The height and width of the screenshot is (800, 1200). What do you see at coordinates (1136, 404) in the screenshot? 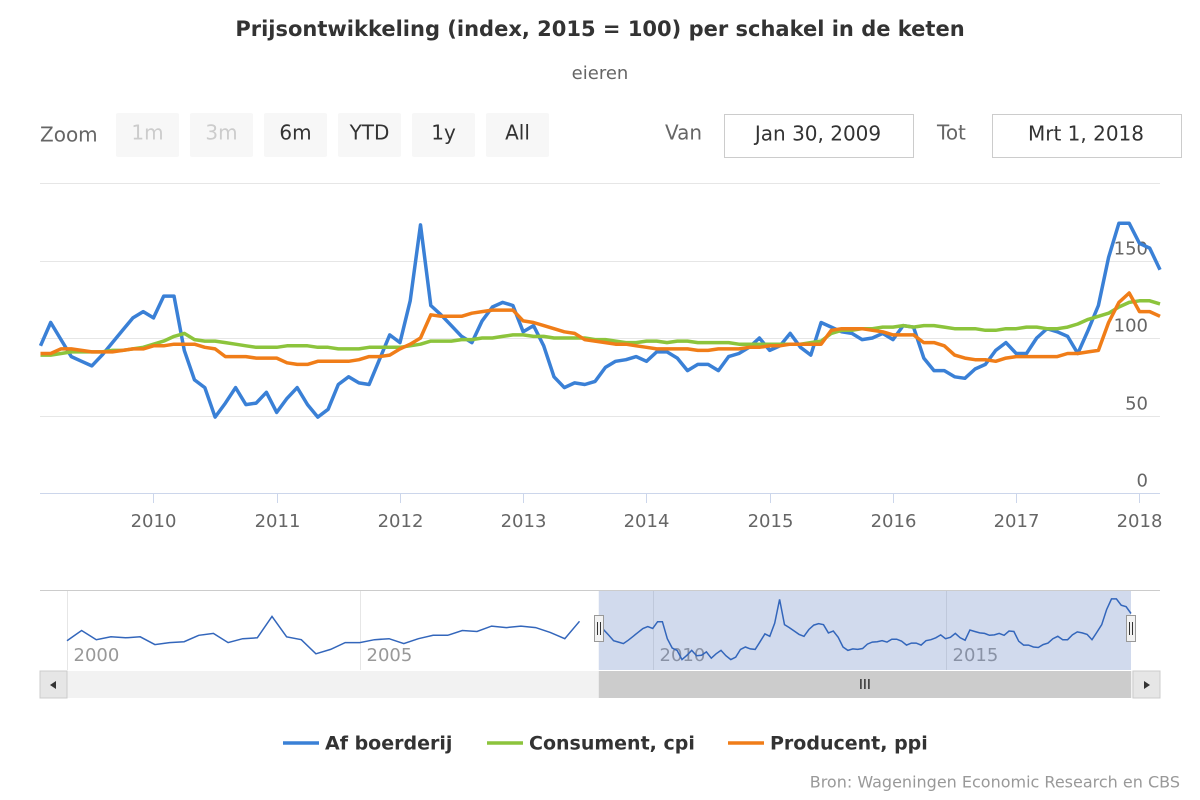
I see `y-tick-label: 50` at bounding box center [1136, 404].